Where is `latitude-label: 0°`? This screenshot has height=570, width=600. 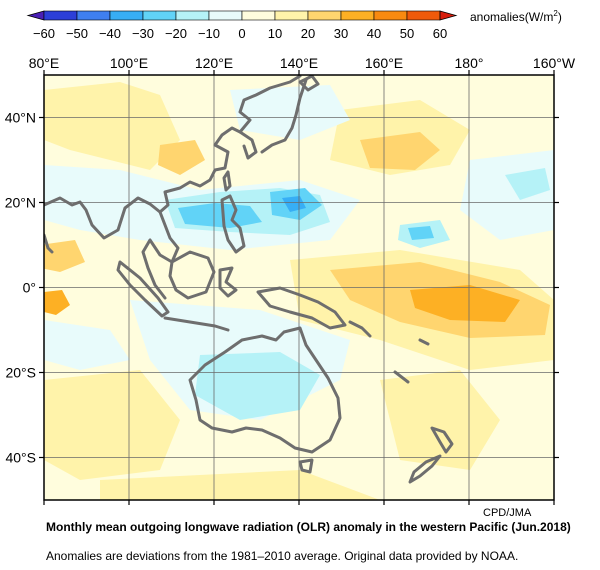 latitude-label: 0° is located at coordinates (29, 288).